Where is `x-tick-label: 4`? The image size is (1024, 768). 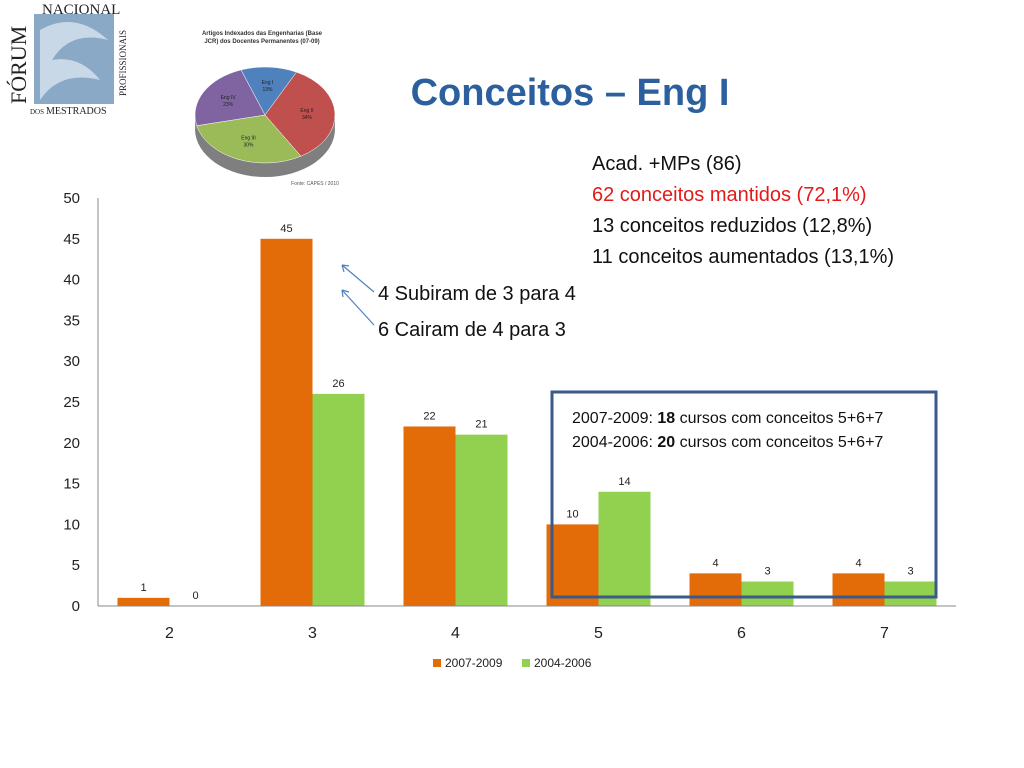 x-tick-label: 4 is located at coordinates (455, 633).